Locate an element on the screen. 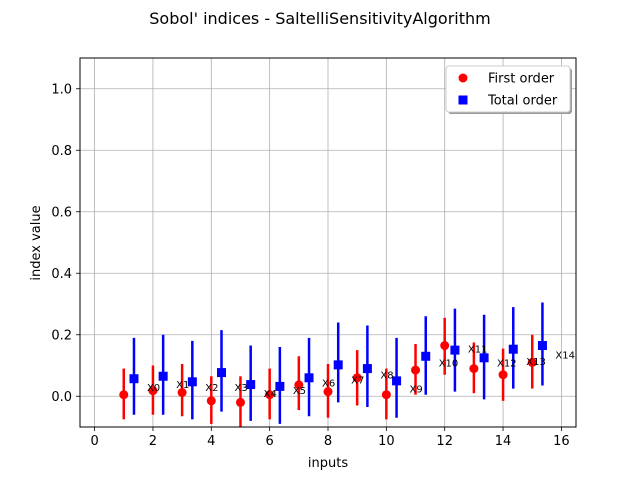  x-tick-label: 8 is located at coordinates (328, 441).